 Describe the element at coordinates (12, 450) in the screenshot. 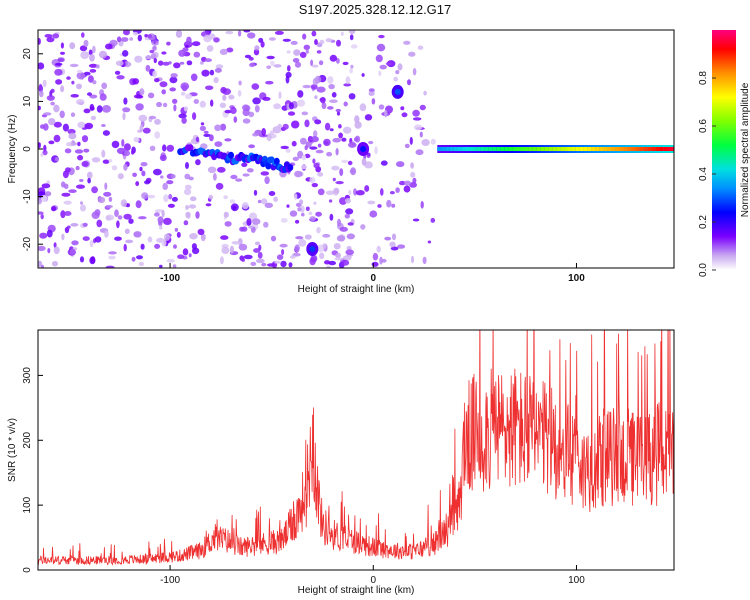

I see `snr-ylabel: SNR (10 * v/v)` at that location.